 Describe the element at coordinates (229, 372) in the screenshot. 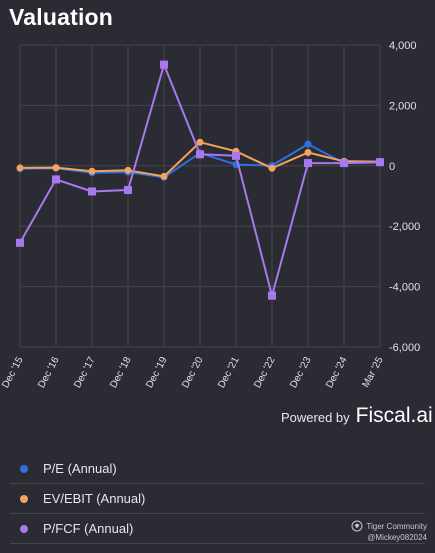

I see `x-tick-label: Dec '21` at that location.